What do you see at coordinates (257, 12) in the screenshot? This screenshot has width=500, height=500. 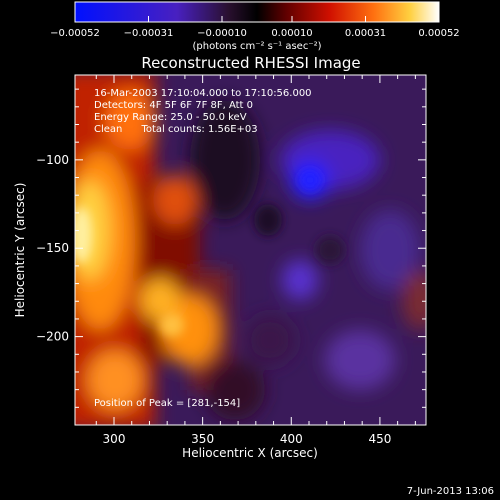 I see `colorbar` at bounding box center [257, 12].